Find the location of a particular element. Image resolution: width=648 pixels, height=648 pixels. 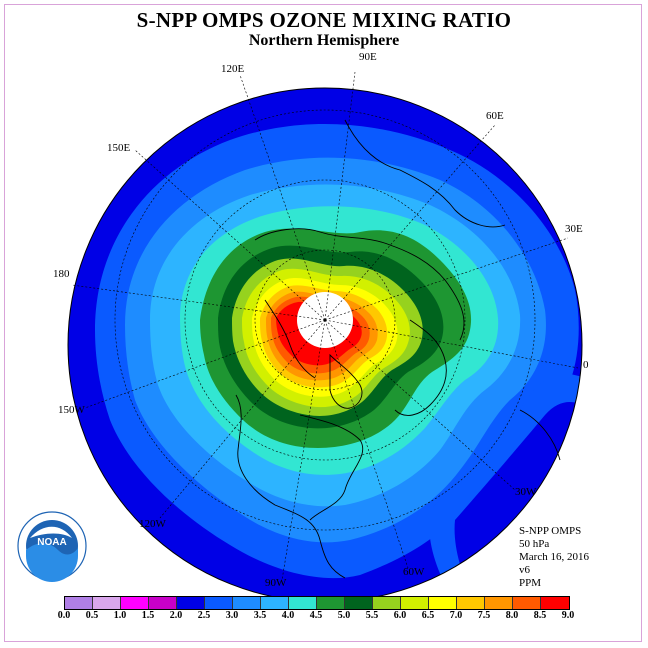

lon-label-90e: 90E is located at coordinates (368, 57).